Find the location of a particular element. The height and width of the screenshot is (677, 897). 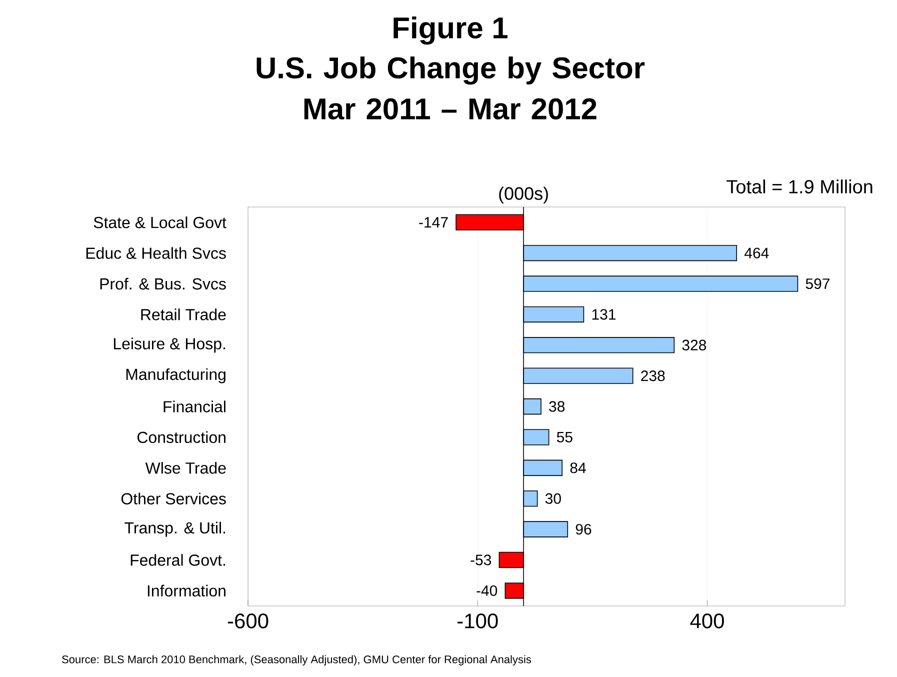

data-label: 30 is located at coordinates (553, 498).